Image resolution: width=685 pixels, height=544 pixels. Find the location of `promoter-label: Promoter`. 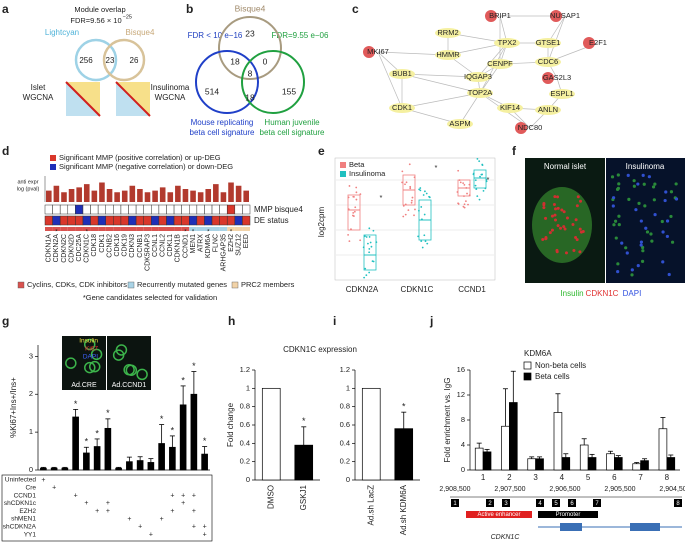

promoter-label: Promoter is located at coordinates (568, 515).